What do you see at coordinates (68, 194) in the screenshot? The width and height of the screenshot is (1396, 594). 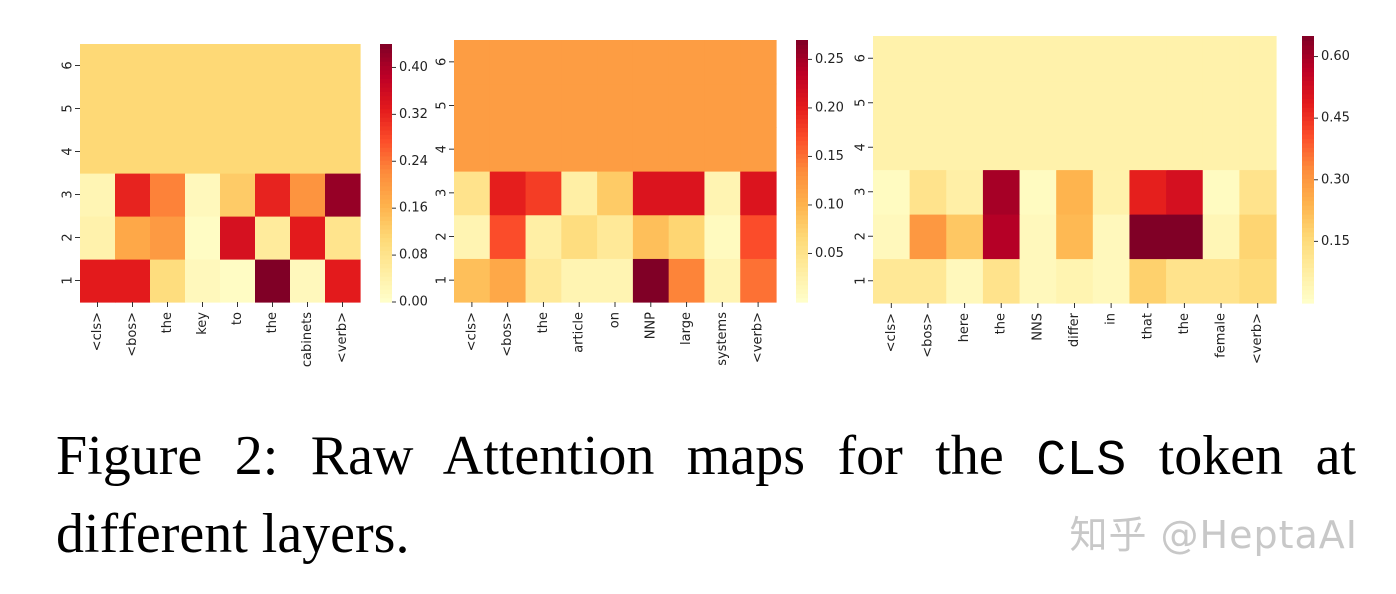 I see `y-tick-label: 3` at bounding box center [68, 194].